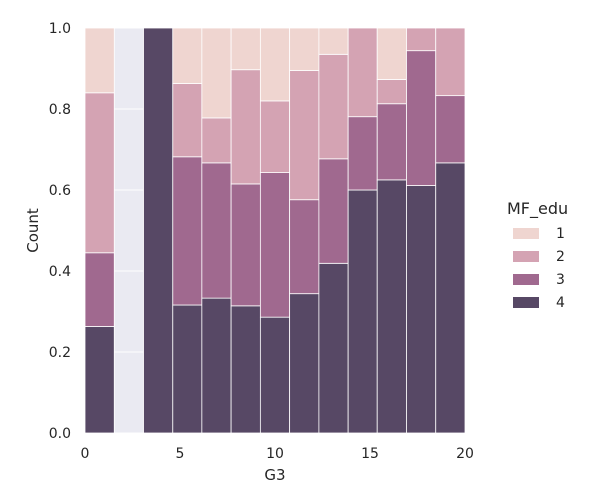  Describe the element at coordinates (60, 272) in the screenshot. I see `y-tick-label: 0.4` at that location.